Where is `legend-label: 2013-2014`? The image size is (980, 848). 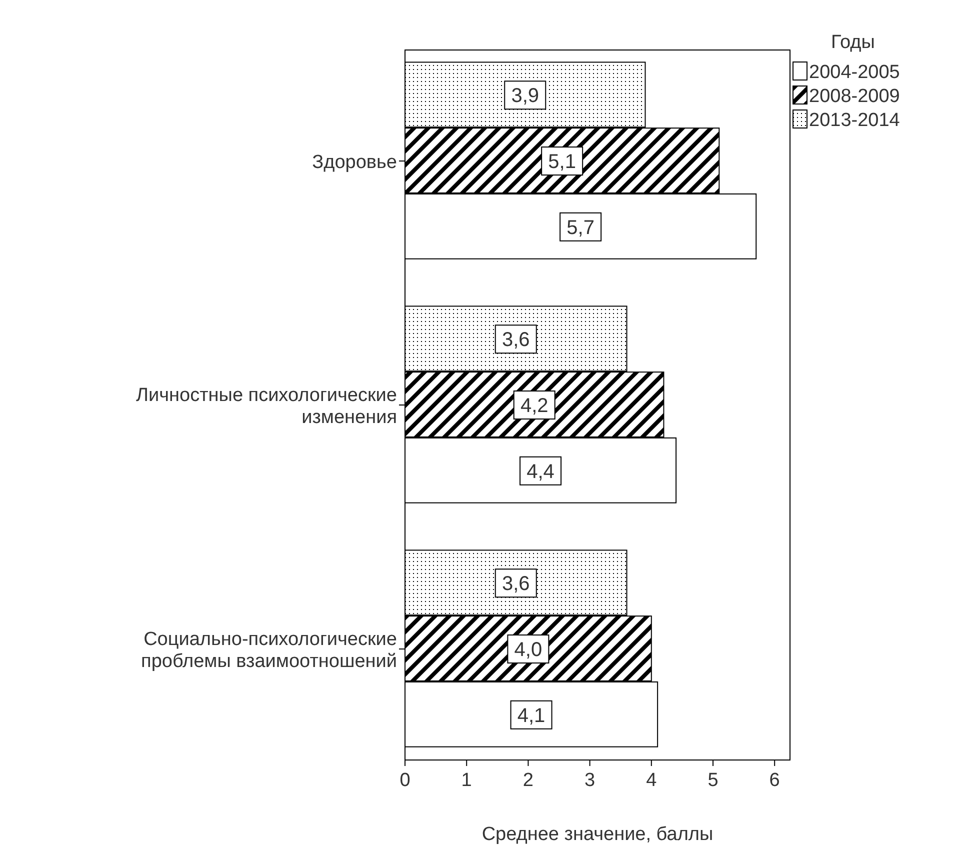 legend-label: 2013-2014 is located at coordinates (854, 120).